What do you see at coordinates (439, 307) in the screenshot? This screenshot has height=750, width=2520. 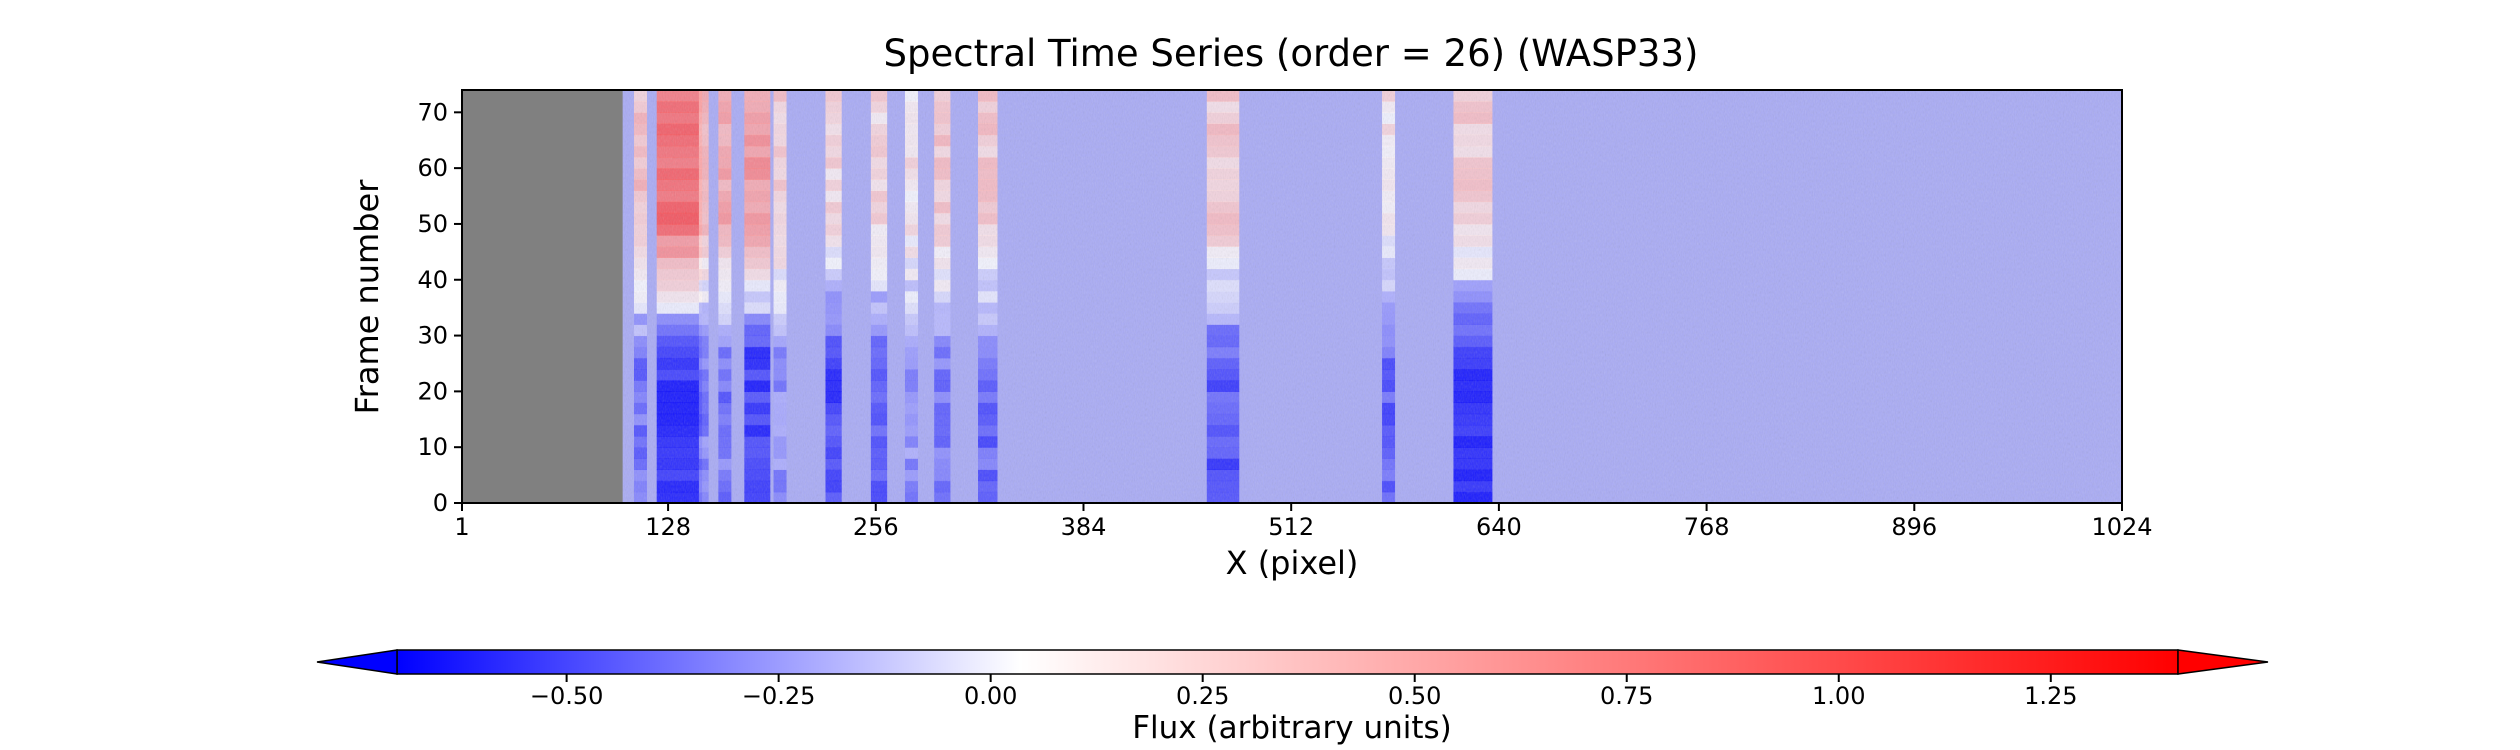 I see `y-axis-ticks: 0 10 20 30 40 50 60 70` at bounding box center [439, 307].